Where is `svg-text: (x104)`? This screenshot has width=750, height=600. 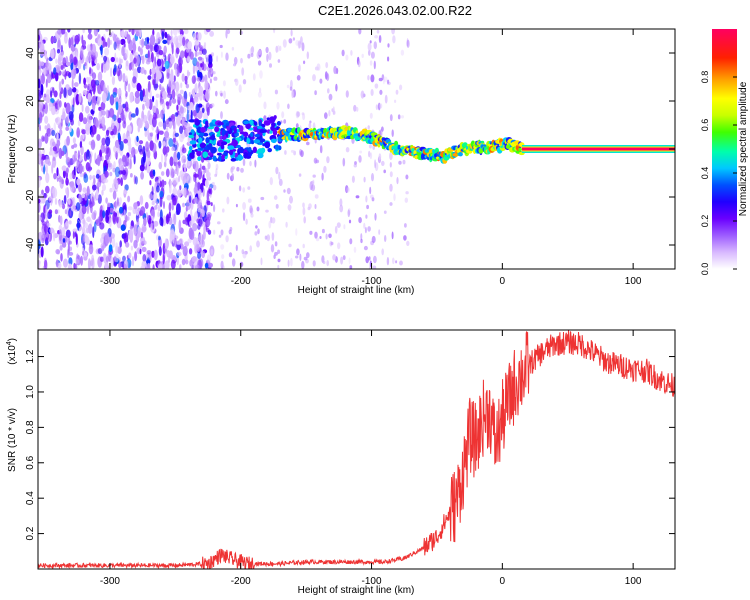 svg-text: (x104) is located at coordinates (12, 351).